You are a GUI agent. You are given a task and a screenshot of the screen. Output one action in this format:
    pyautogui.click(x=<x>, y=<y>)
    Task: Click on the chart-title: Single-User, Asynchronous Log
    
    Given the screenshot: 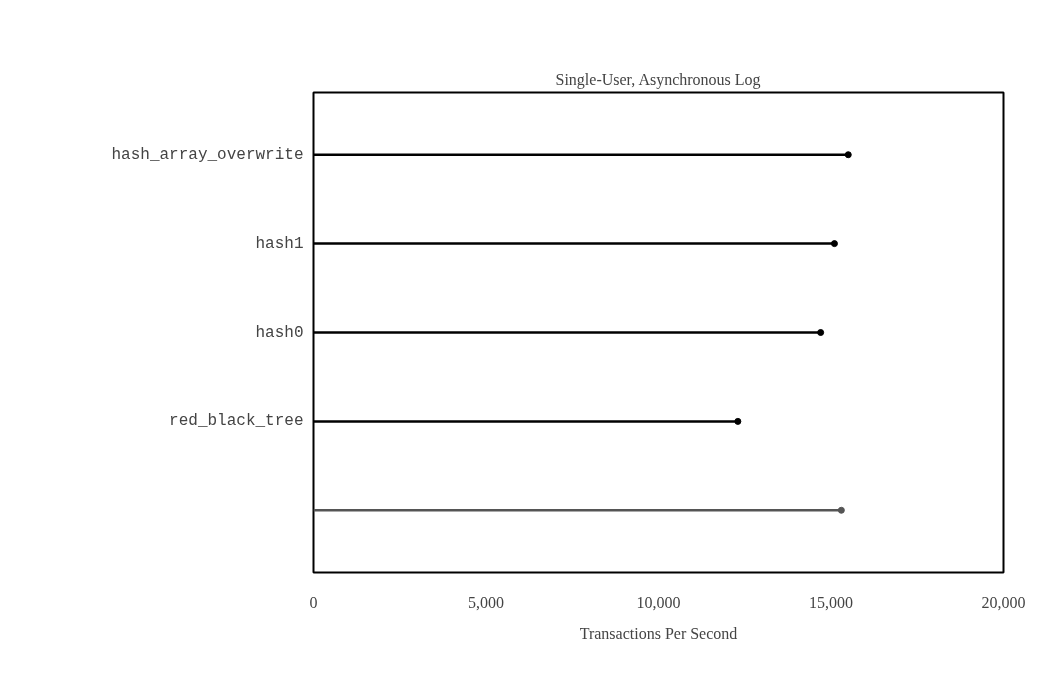 What is the action you would take?
    pyautogui.click(x=658, y=79)
    